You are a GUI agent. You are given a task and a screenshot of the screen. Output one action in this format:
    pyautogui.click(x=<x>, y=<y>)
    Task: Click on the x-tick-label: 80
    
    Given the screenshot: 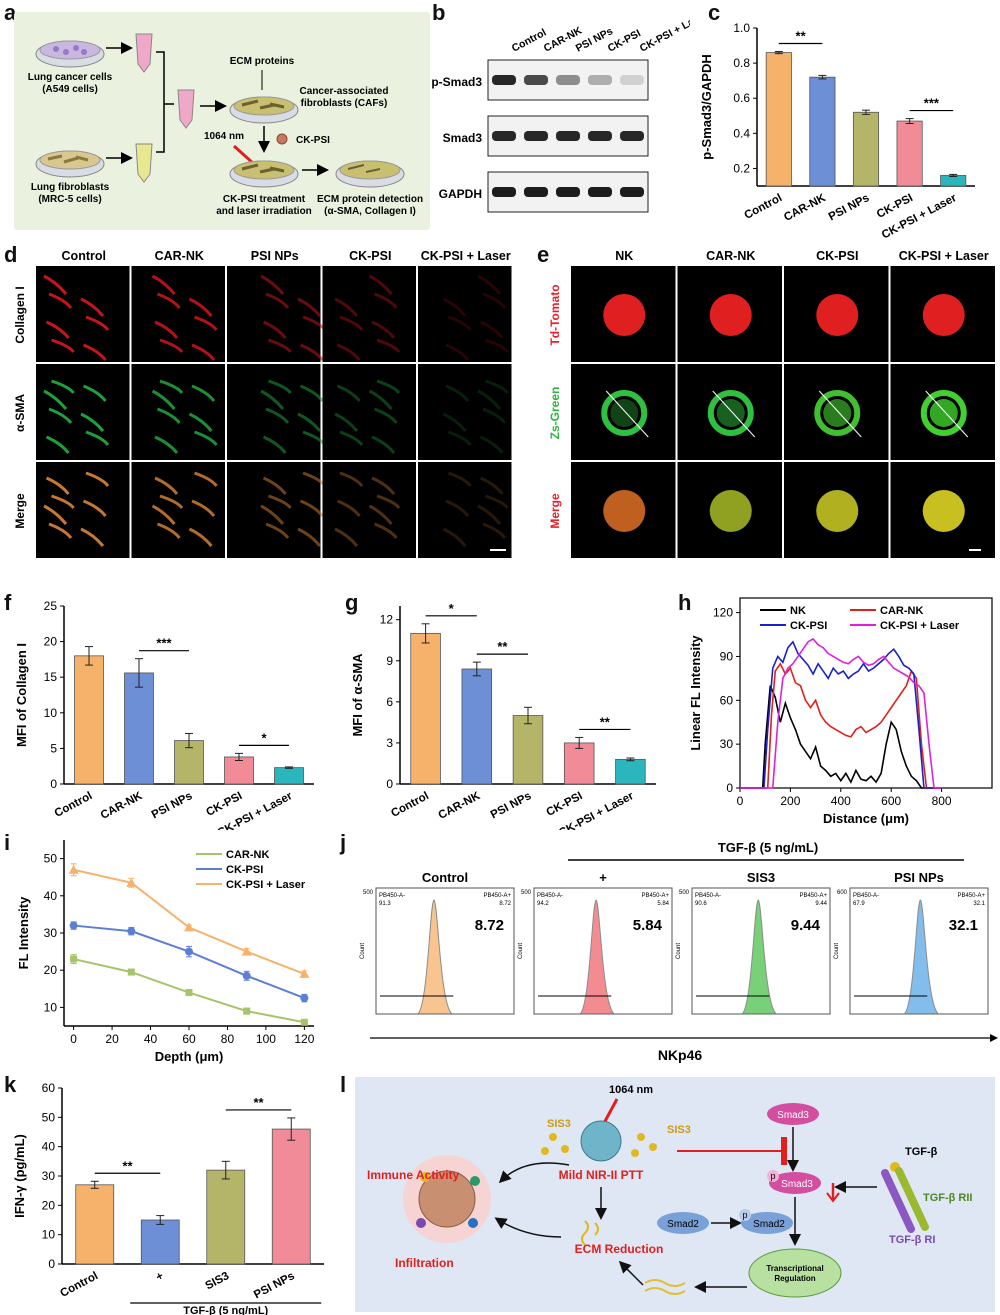 What is the action you would take?
    pyautogui.click(x=228, y=1039)
    